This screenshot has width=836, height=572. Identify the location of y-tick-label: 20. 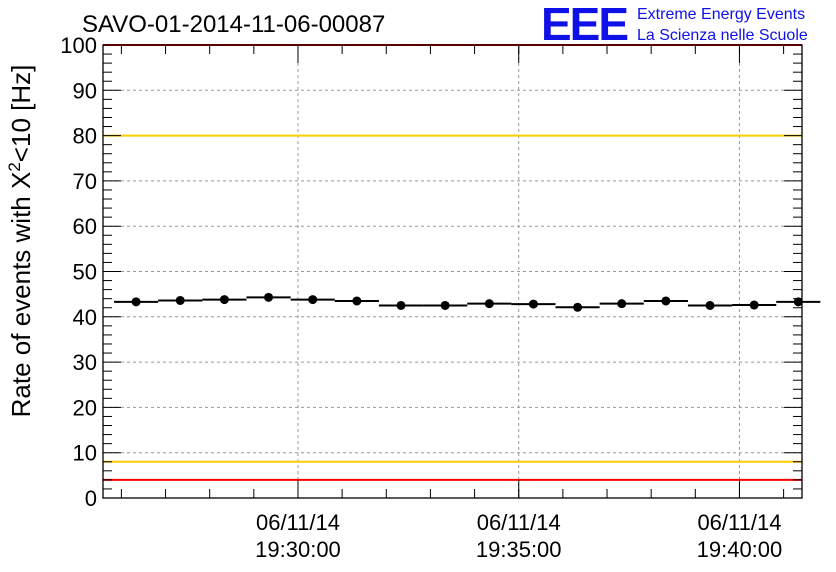
(85, 407).